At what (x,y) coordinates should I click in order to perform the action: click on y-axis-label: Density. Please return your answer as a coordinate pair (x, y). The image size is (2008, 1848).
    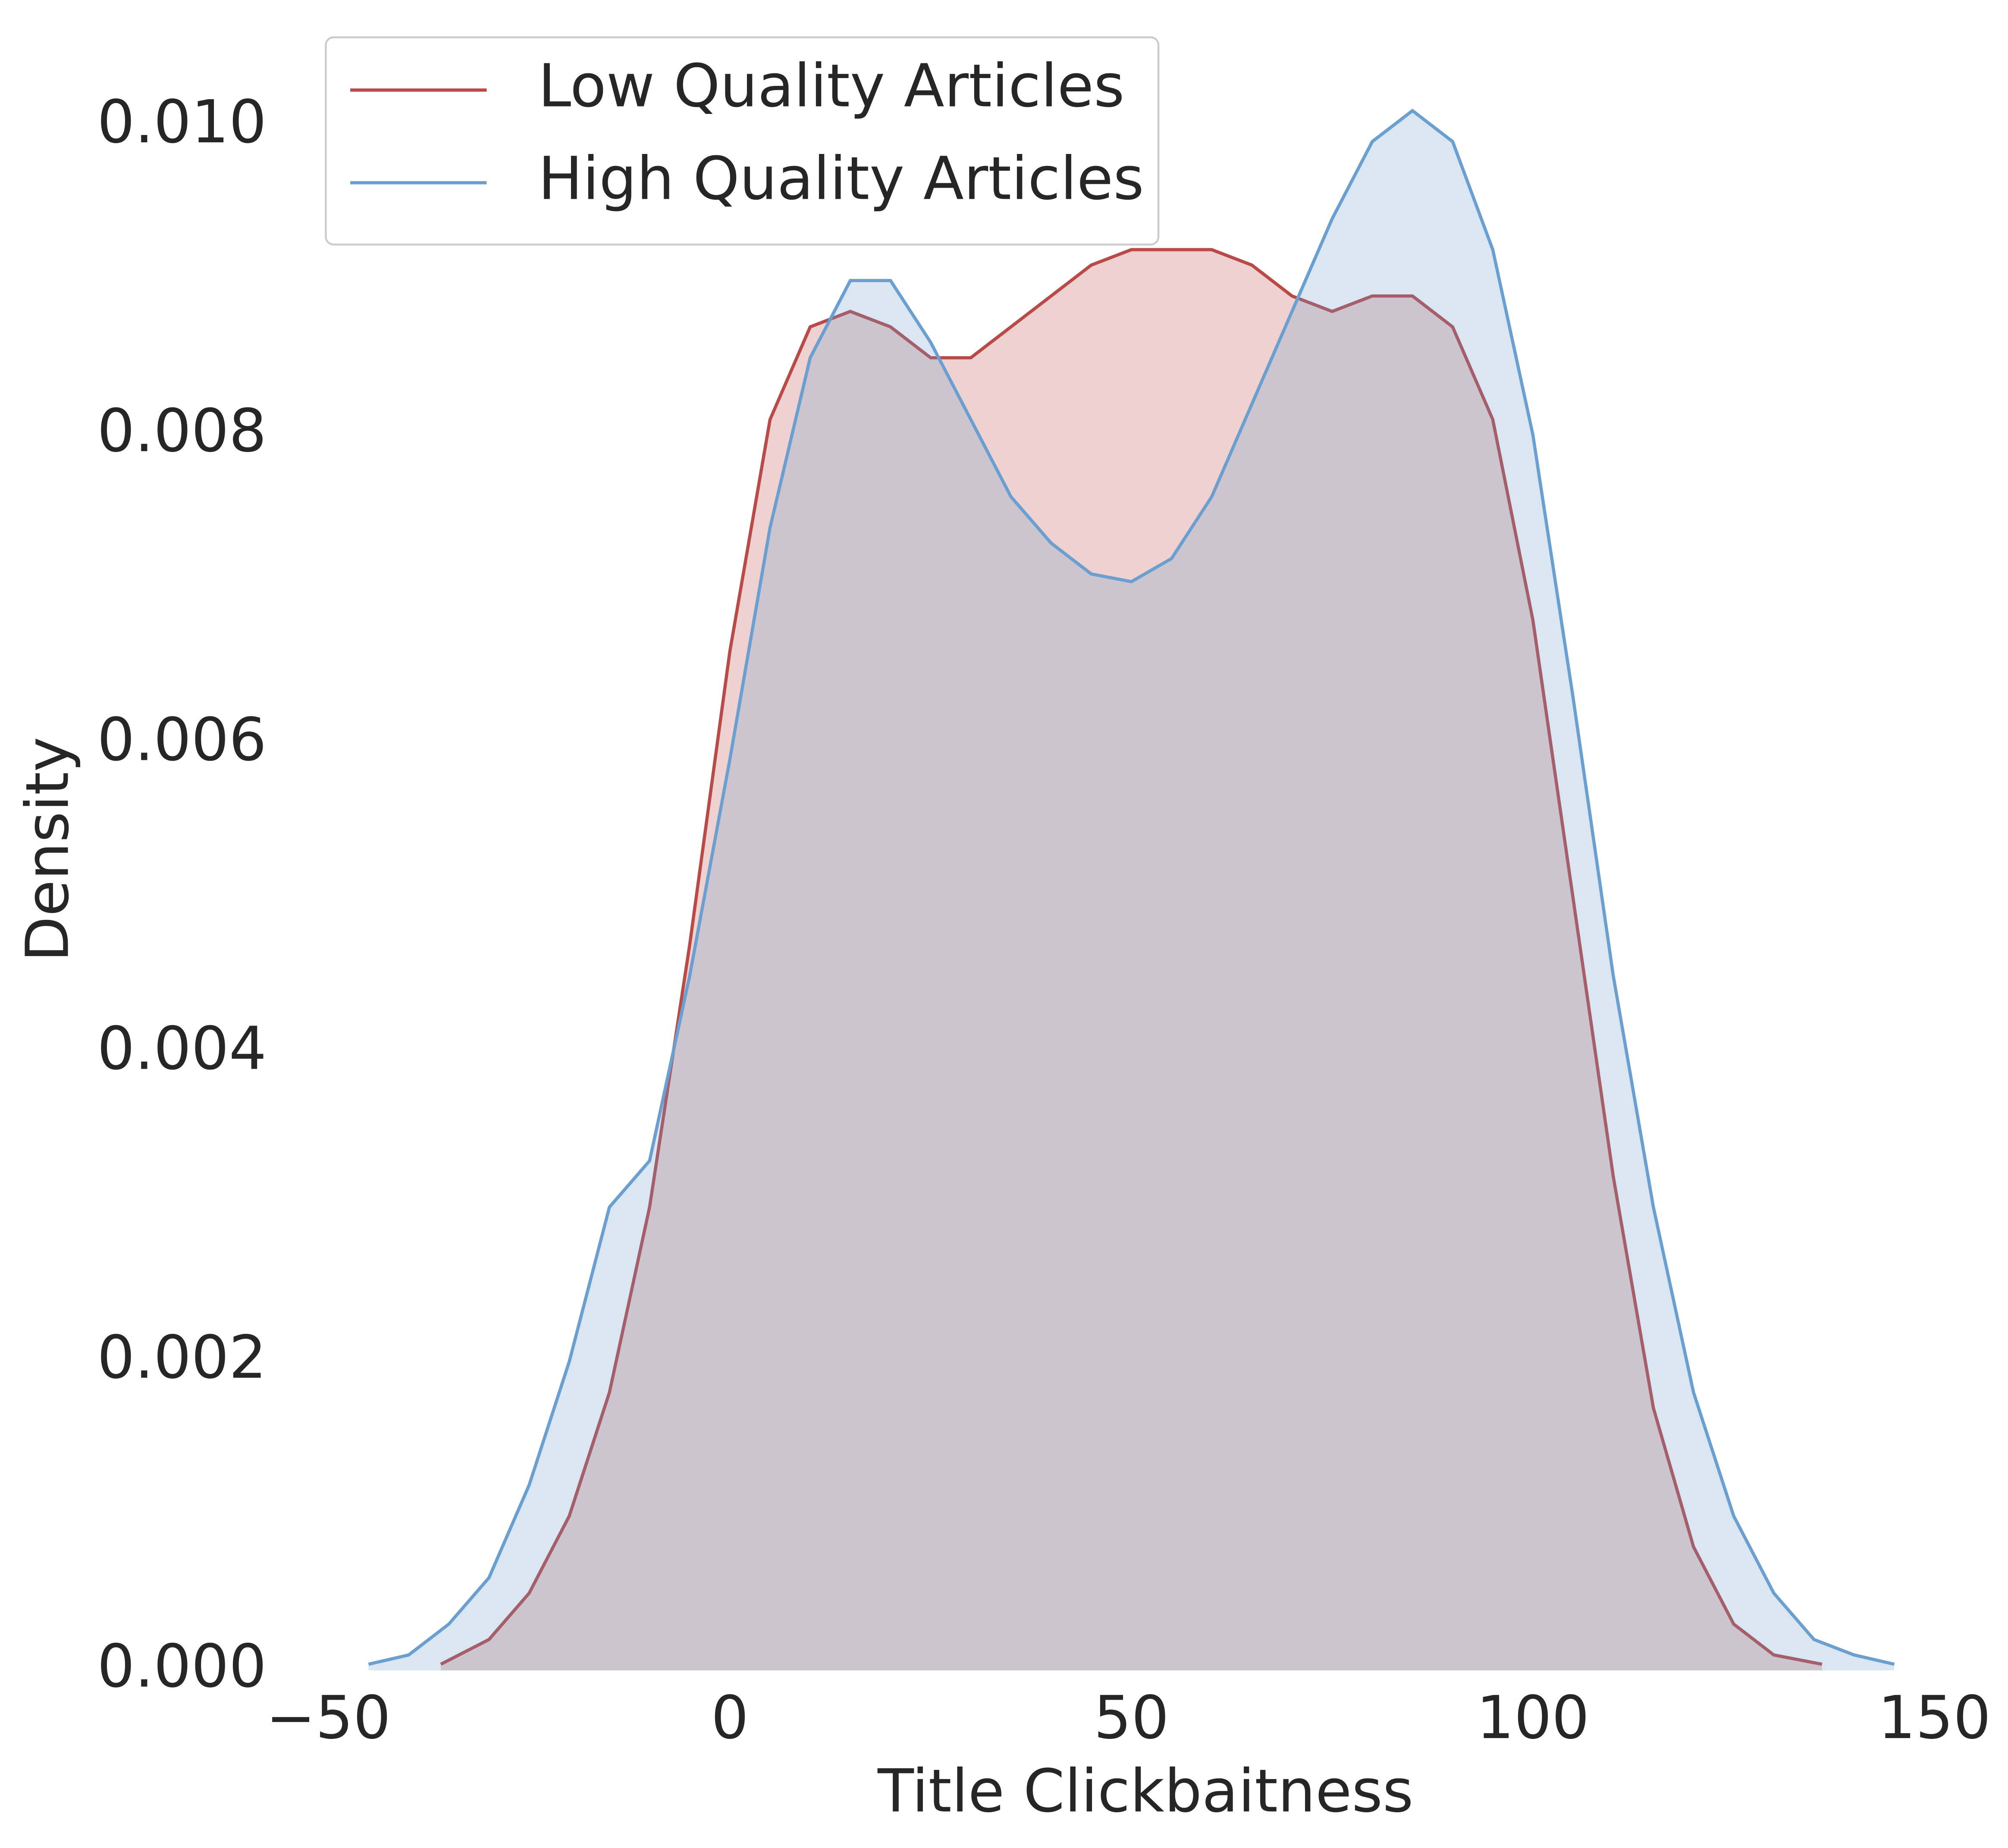
    Looking at the image, I should click on (48, 849).